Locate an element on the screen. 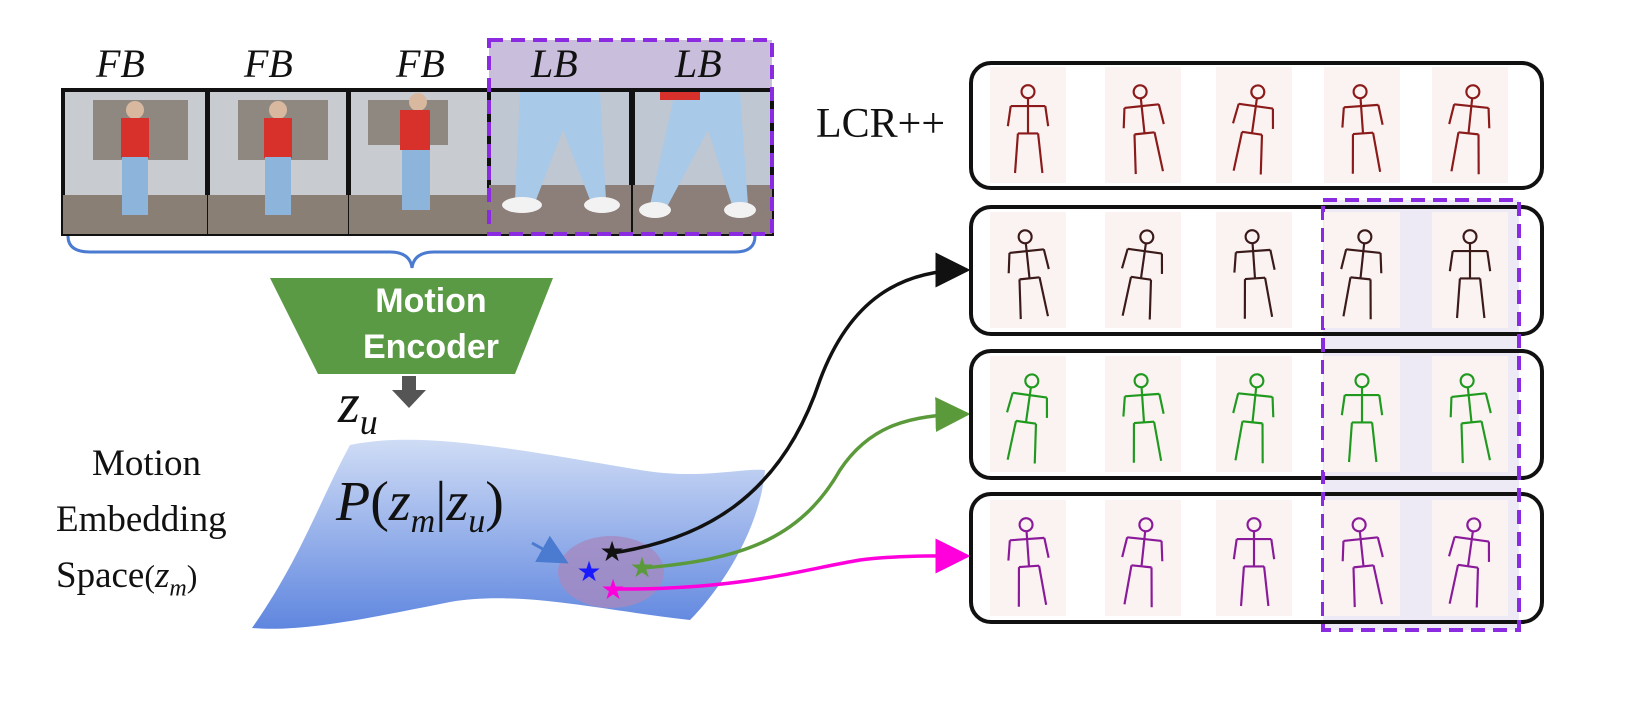  latent-zu: zu is located at coordinates (358, 407).